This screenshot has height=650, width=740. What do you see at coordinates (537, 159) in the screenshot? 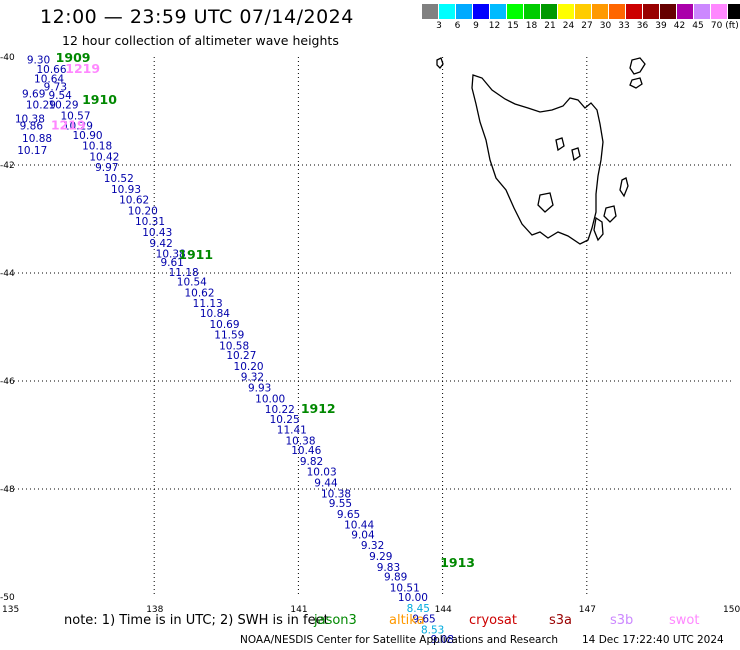
I see `tasmania-mainland` at bounding box center [537, 159].